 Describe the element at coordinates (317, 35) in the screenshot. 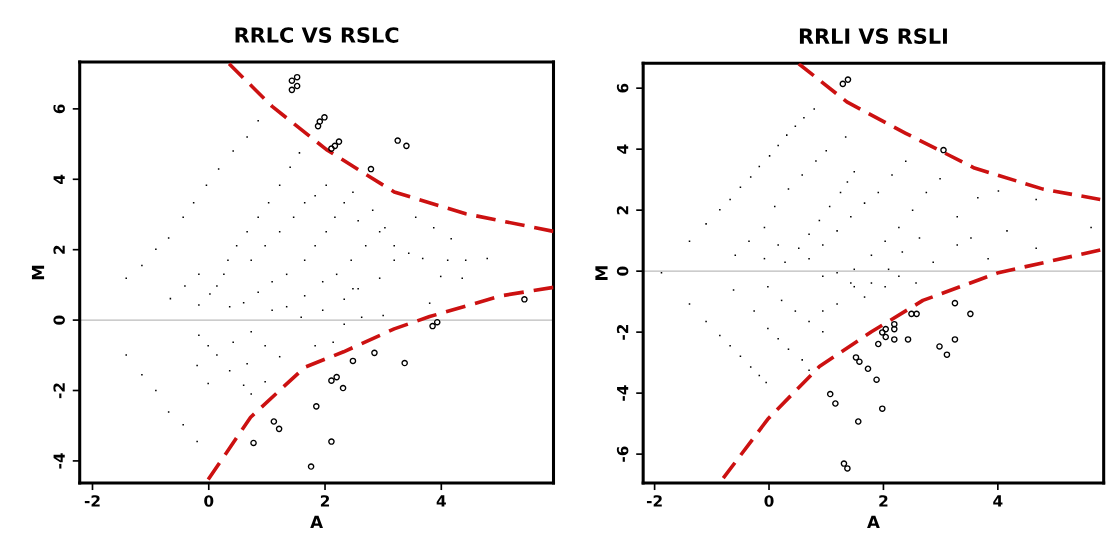

I see `chart-title: RRLC VS RSLC` at that location.